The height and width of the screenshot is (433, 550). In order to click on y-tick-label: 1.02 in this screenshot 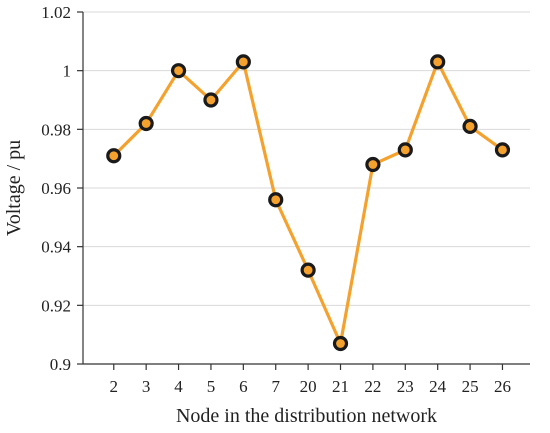, I will do `click(56, 12)`.